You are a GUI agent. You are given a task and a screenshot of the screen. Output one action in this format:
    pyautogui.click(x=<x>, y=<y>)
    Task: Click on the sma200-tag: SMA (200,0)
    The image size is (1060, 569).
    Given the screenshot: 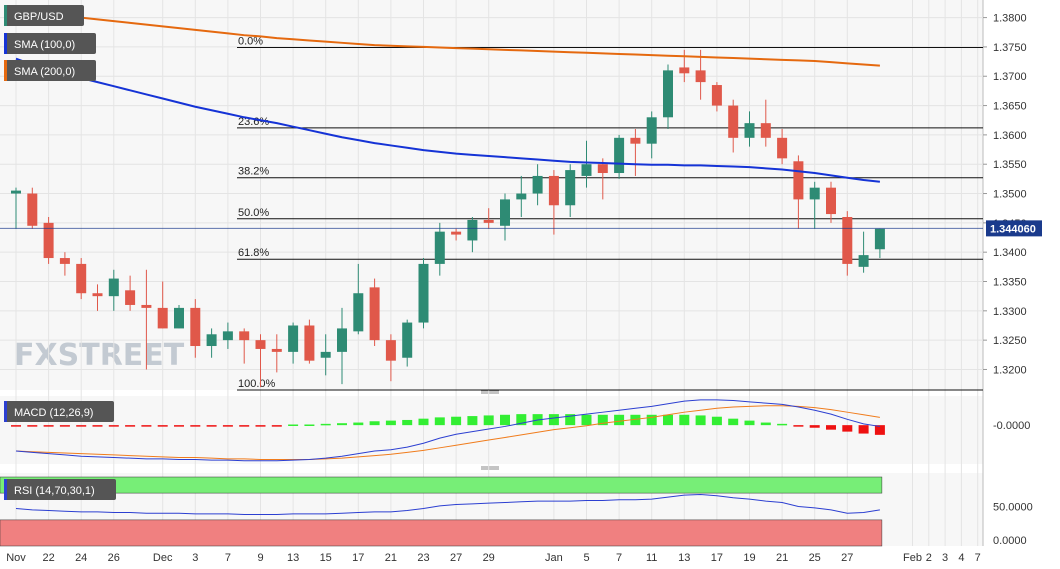 What is the action you would take?
    pyautogui.click(x=50, y=70)
    